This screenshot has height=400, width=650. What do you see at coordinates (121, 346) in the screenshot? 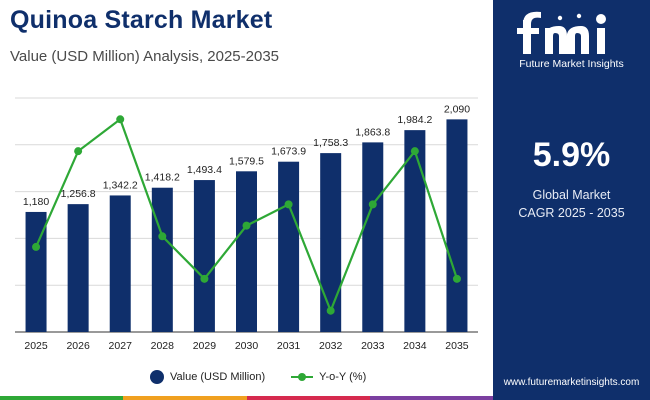
I see `x-tick-label: 2027` at bounding box center [121, 346].